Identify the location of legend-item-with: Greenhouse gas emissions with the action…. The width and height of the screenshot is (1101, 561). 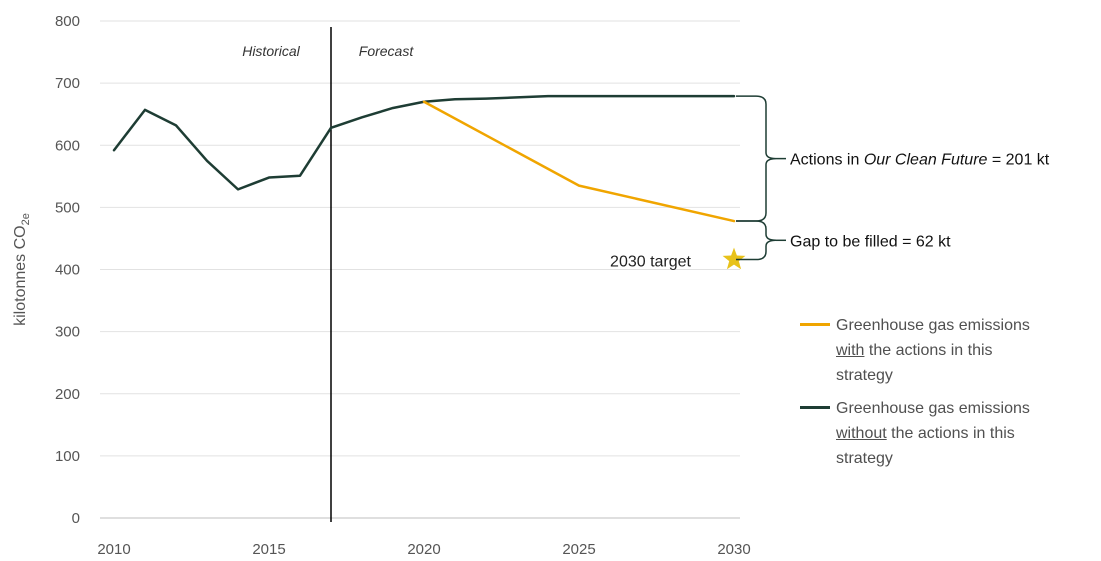
(945, 350).